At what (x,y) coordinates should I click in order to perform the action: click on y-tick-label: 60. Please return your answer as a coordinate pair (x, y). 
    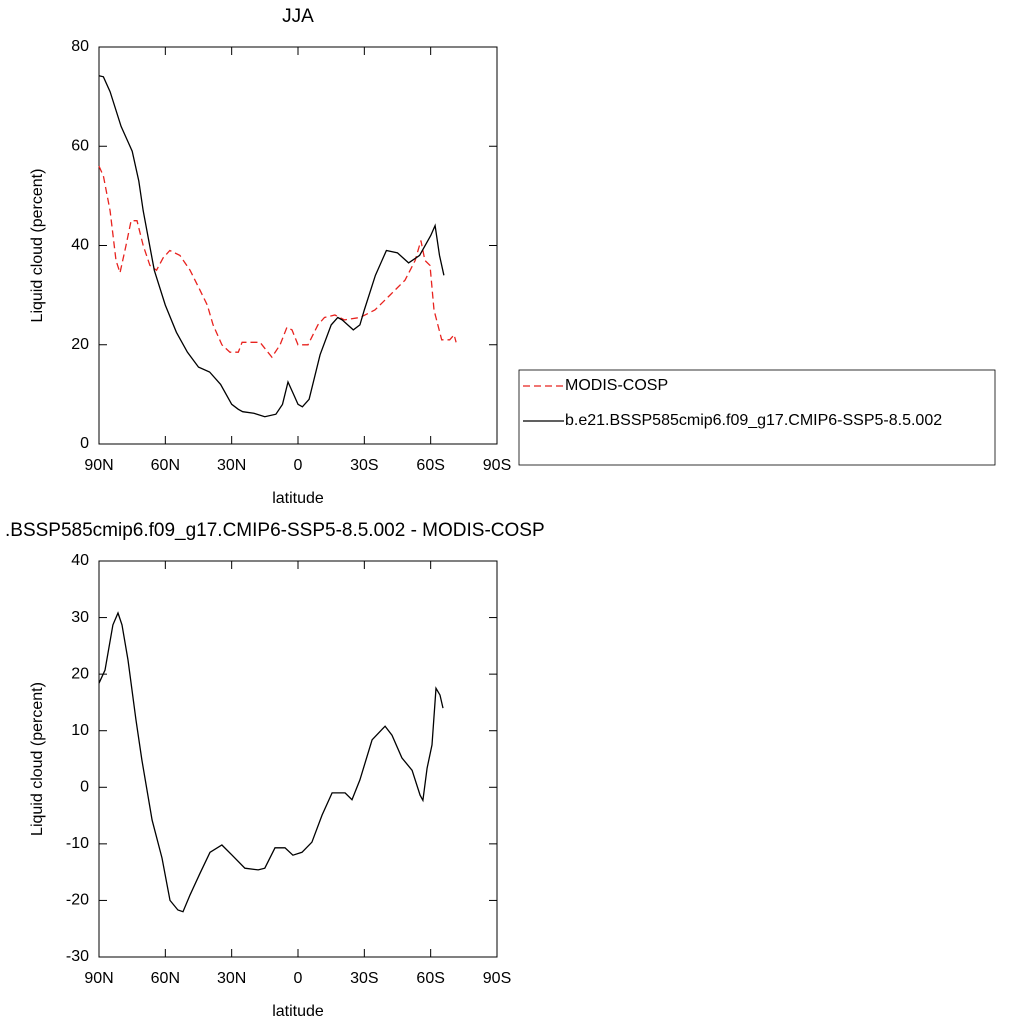
    Looking at the image, I should click on (80, 145).